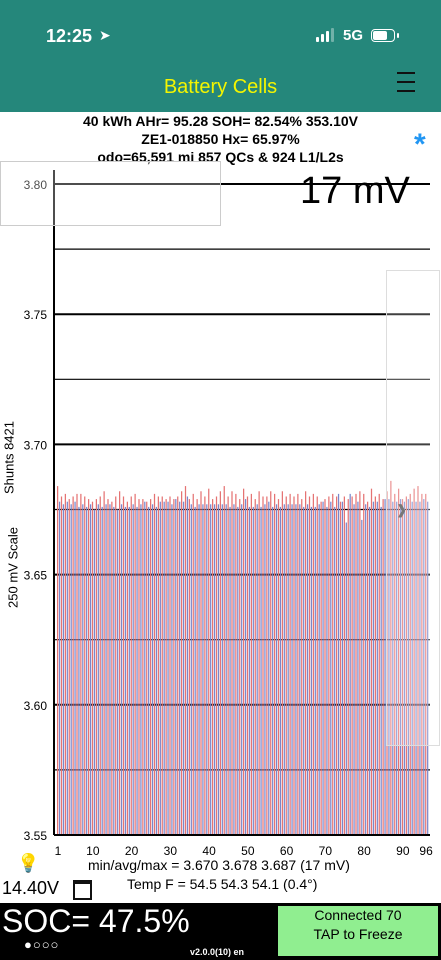  I want to click on location-arrow-icon: ➤, so click(105, 35).